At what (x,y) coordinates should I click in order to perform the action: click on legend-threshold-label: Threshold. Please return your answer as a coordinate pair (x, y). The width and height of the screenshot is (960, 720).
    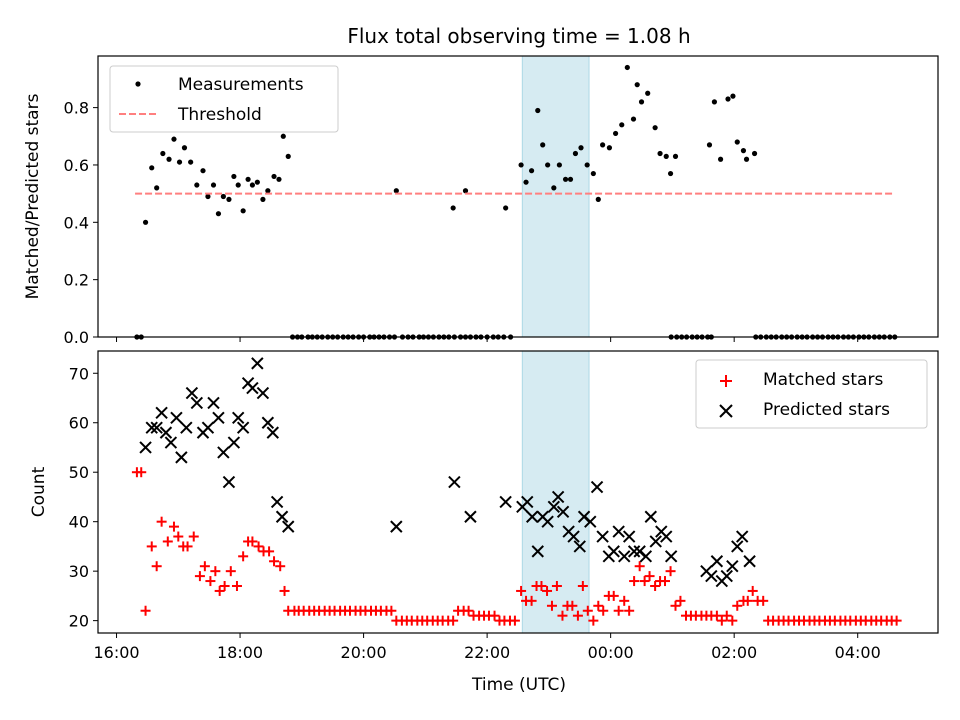
    Looking at the image, I should click on (219, 115).